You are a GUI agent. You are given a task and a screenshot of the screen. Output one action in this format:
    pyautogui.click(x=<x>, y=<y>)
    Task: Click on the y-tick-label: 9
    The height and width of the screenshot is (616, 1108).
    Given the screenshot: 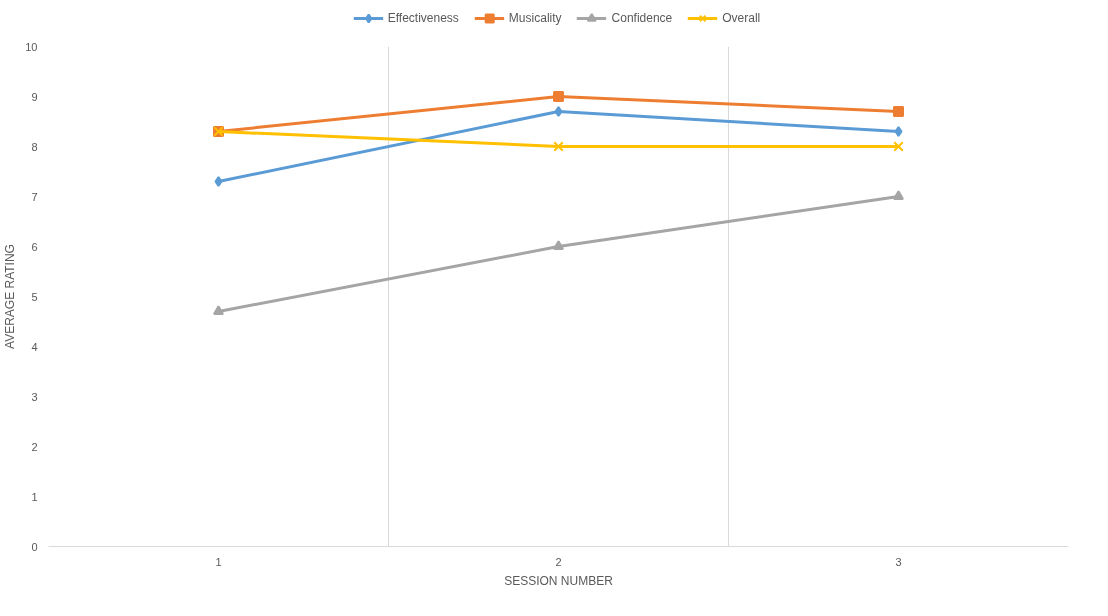 What is the action you would take?
    pyautogui.click(x=34, y=96)
    